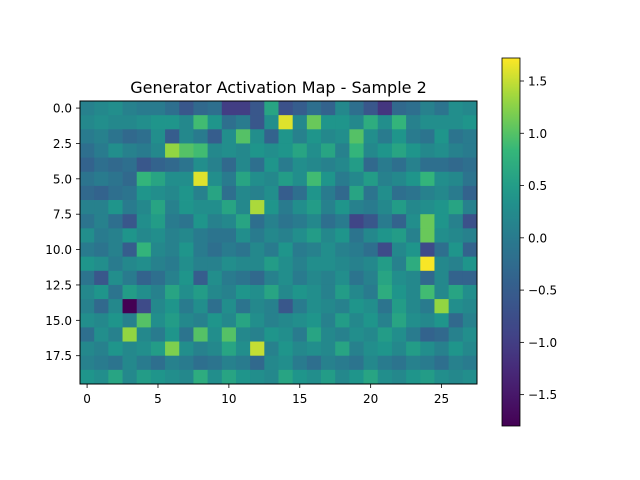 The width and height of the screenshot is (640, 480). What do you see at coordinates (62, 144) in the screenshot?
I see `y-tick-label: 2.5` at bounding box center [62, 144].